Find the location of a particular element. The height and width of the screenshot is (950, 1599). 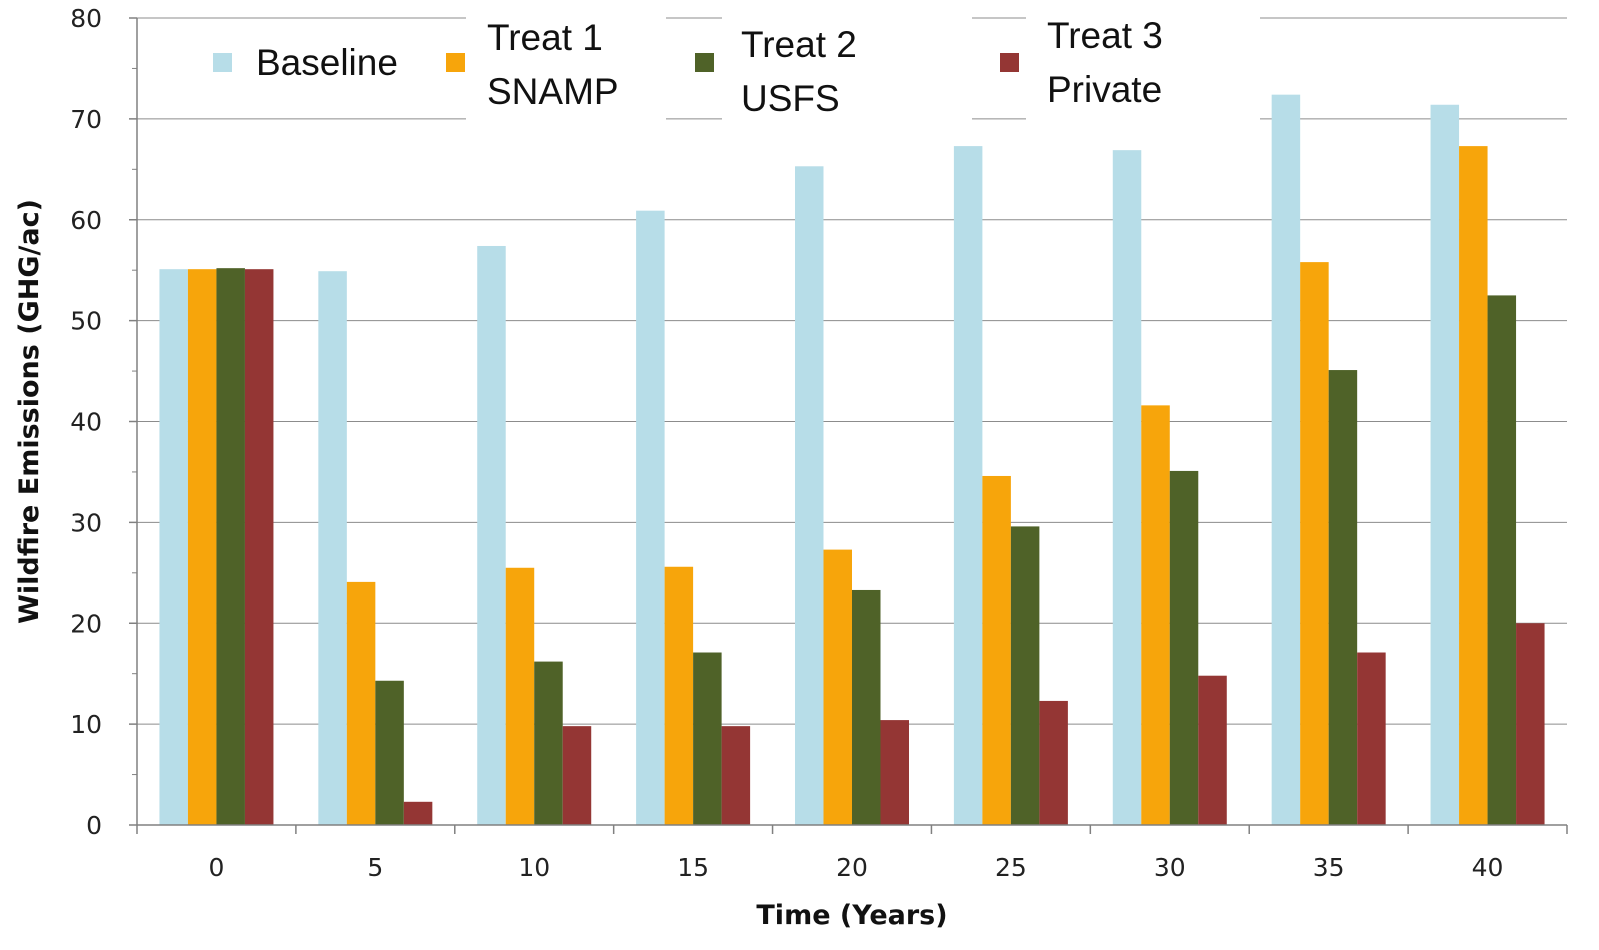

y-tick-label: 30 is located at coordinates (86, 522).